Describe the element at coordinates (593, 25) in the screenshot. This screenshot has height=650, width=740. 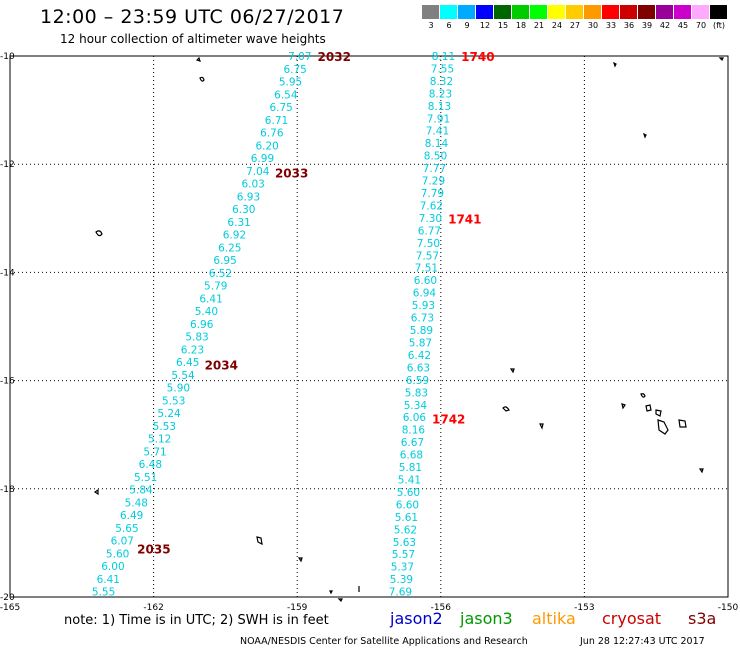
I see `legend-label: 30` at that location.